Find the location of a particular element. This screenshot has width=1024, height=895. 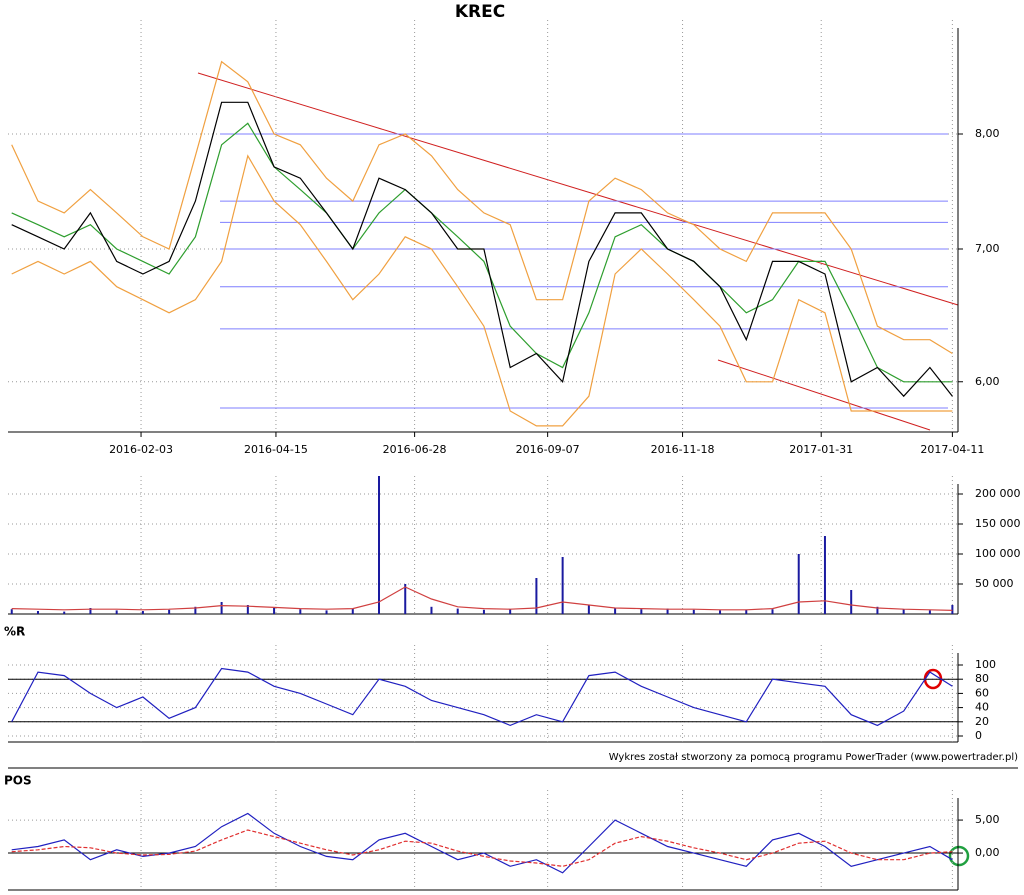

y-tick-label: 8,00 is located at coordinates (987, 133).